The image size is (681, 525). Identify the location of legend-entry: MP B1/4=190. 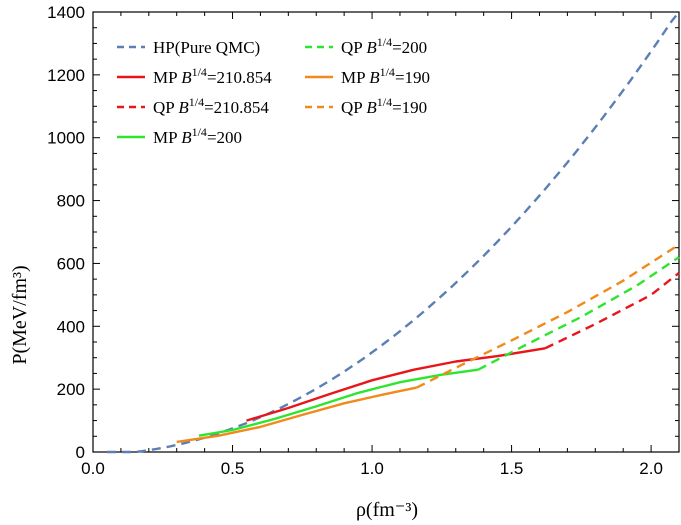
(385, 76).